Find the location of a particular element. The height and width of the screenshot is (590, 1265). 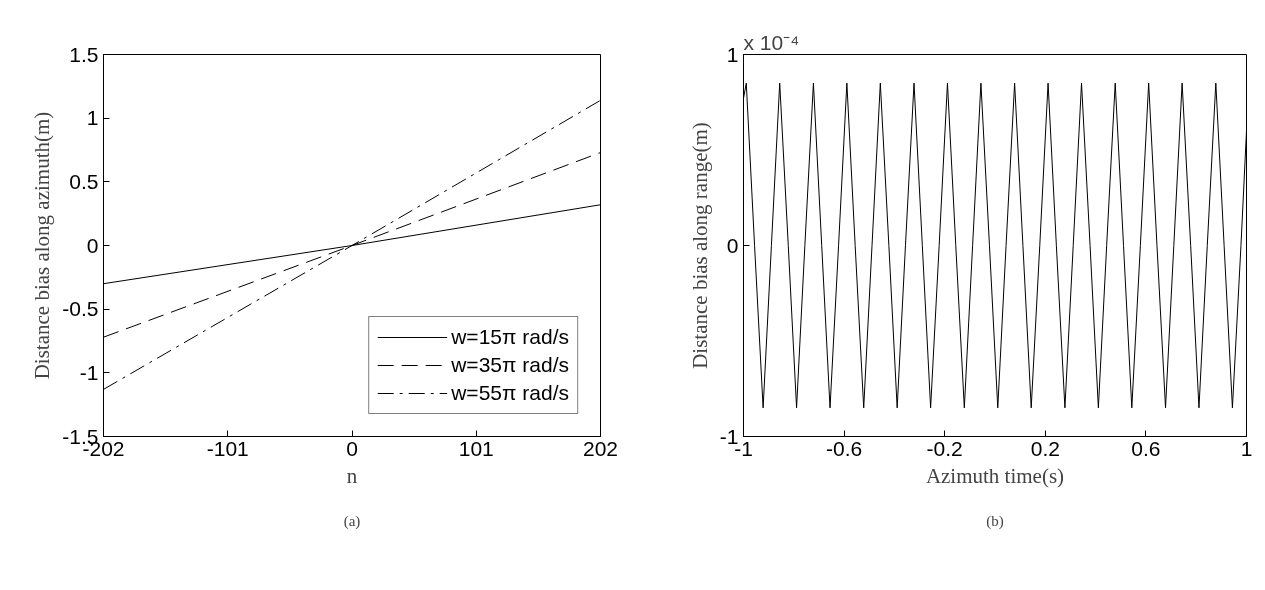

x-tick-label: 0 is located at coordinates (352, 448).